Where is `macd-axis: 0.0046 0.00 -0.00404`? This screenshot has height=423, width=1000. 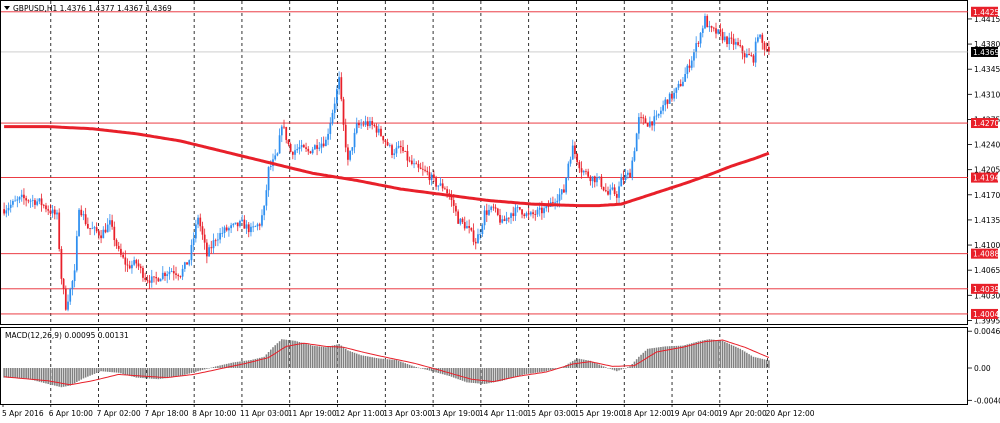
macd-axis: 0.0046 0.00 -0.00404 is located at coordinates (984, 366).